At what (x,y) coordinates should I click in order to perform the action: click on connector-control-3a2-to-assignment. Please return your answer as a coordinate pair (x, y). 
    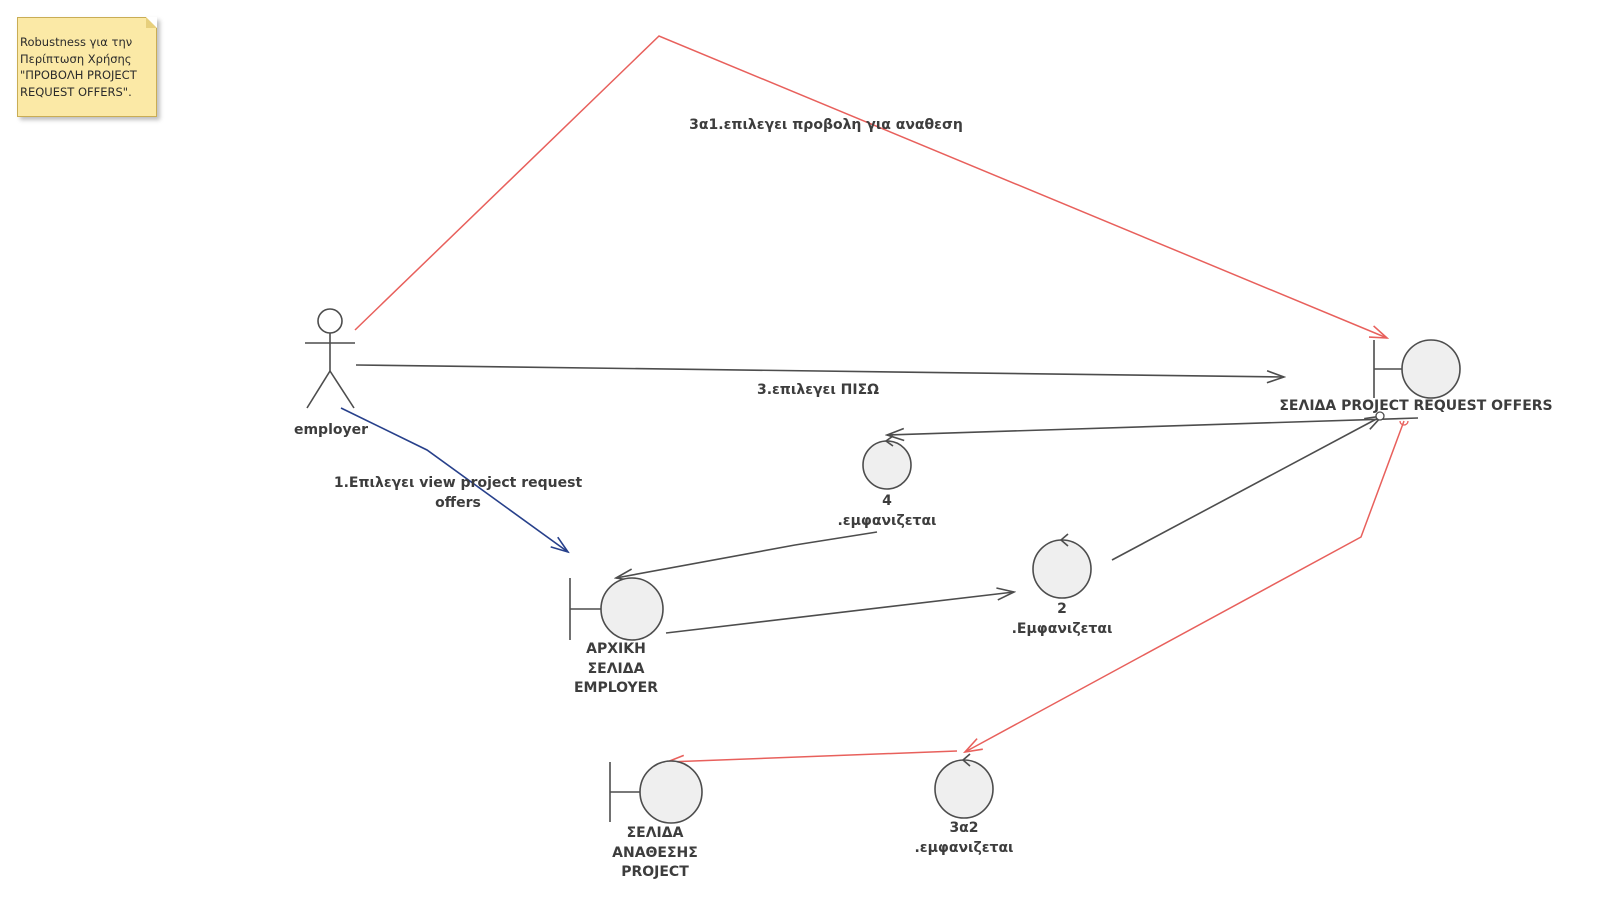
    Looking at the image, I should click on (812, 756).